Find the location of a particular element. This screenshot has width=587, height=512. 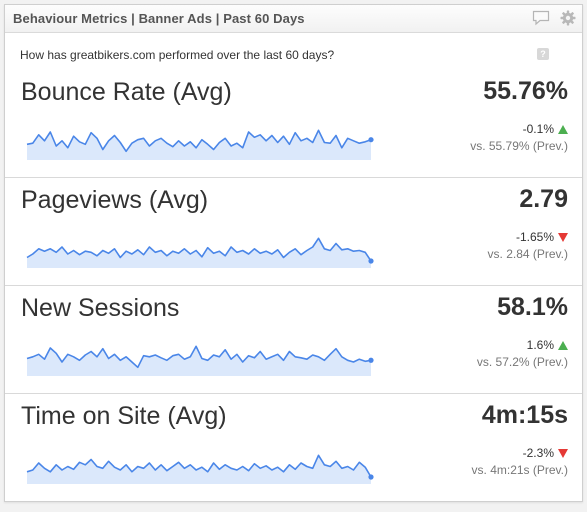

metric-label: New Sessions is located at coordinates (100, 308).